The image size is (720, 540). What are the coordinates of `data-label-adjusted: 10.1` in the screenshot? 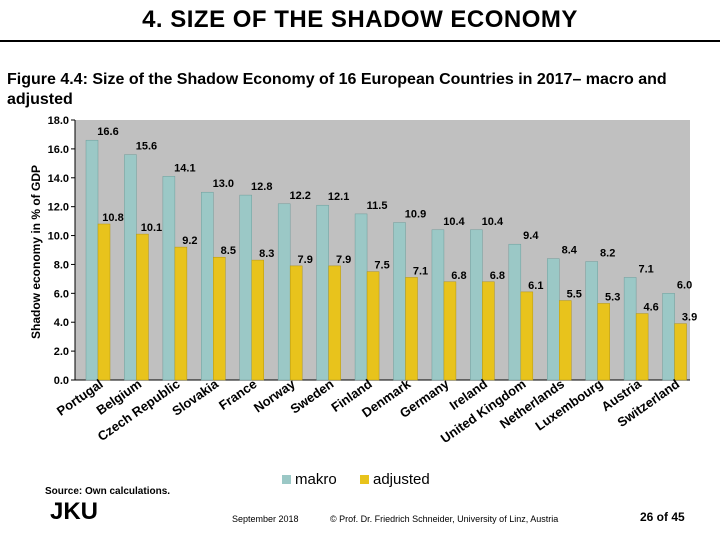 It's located at (151, 228).